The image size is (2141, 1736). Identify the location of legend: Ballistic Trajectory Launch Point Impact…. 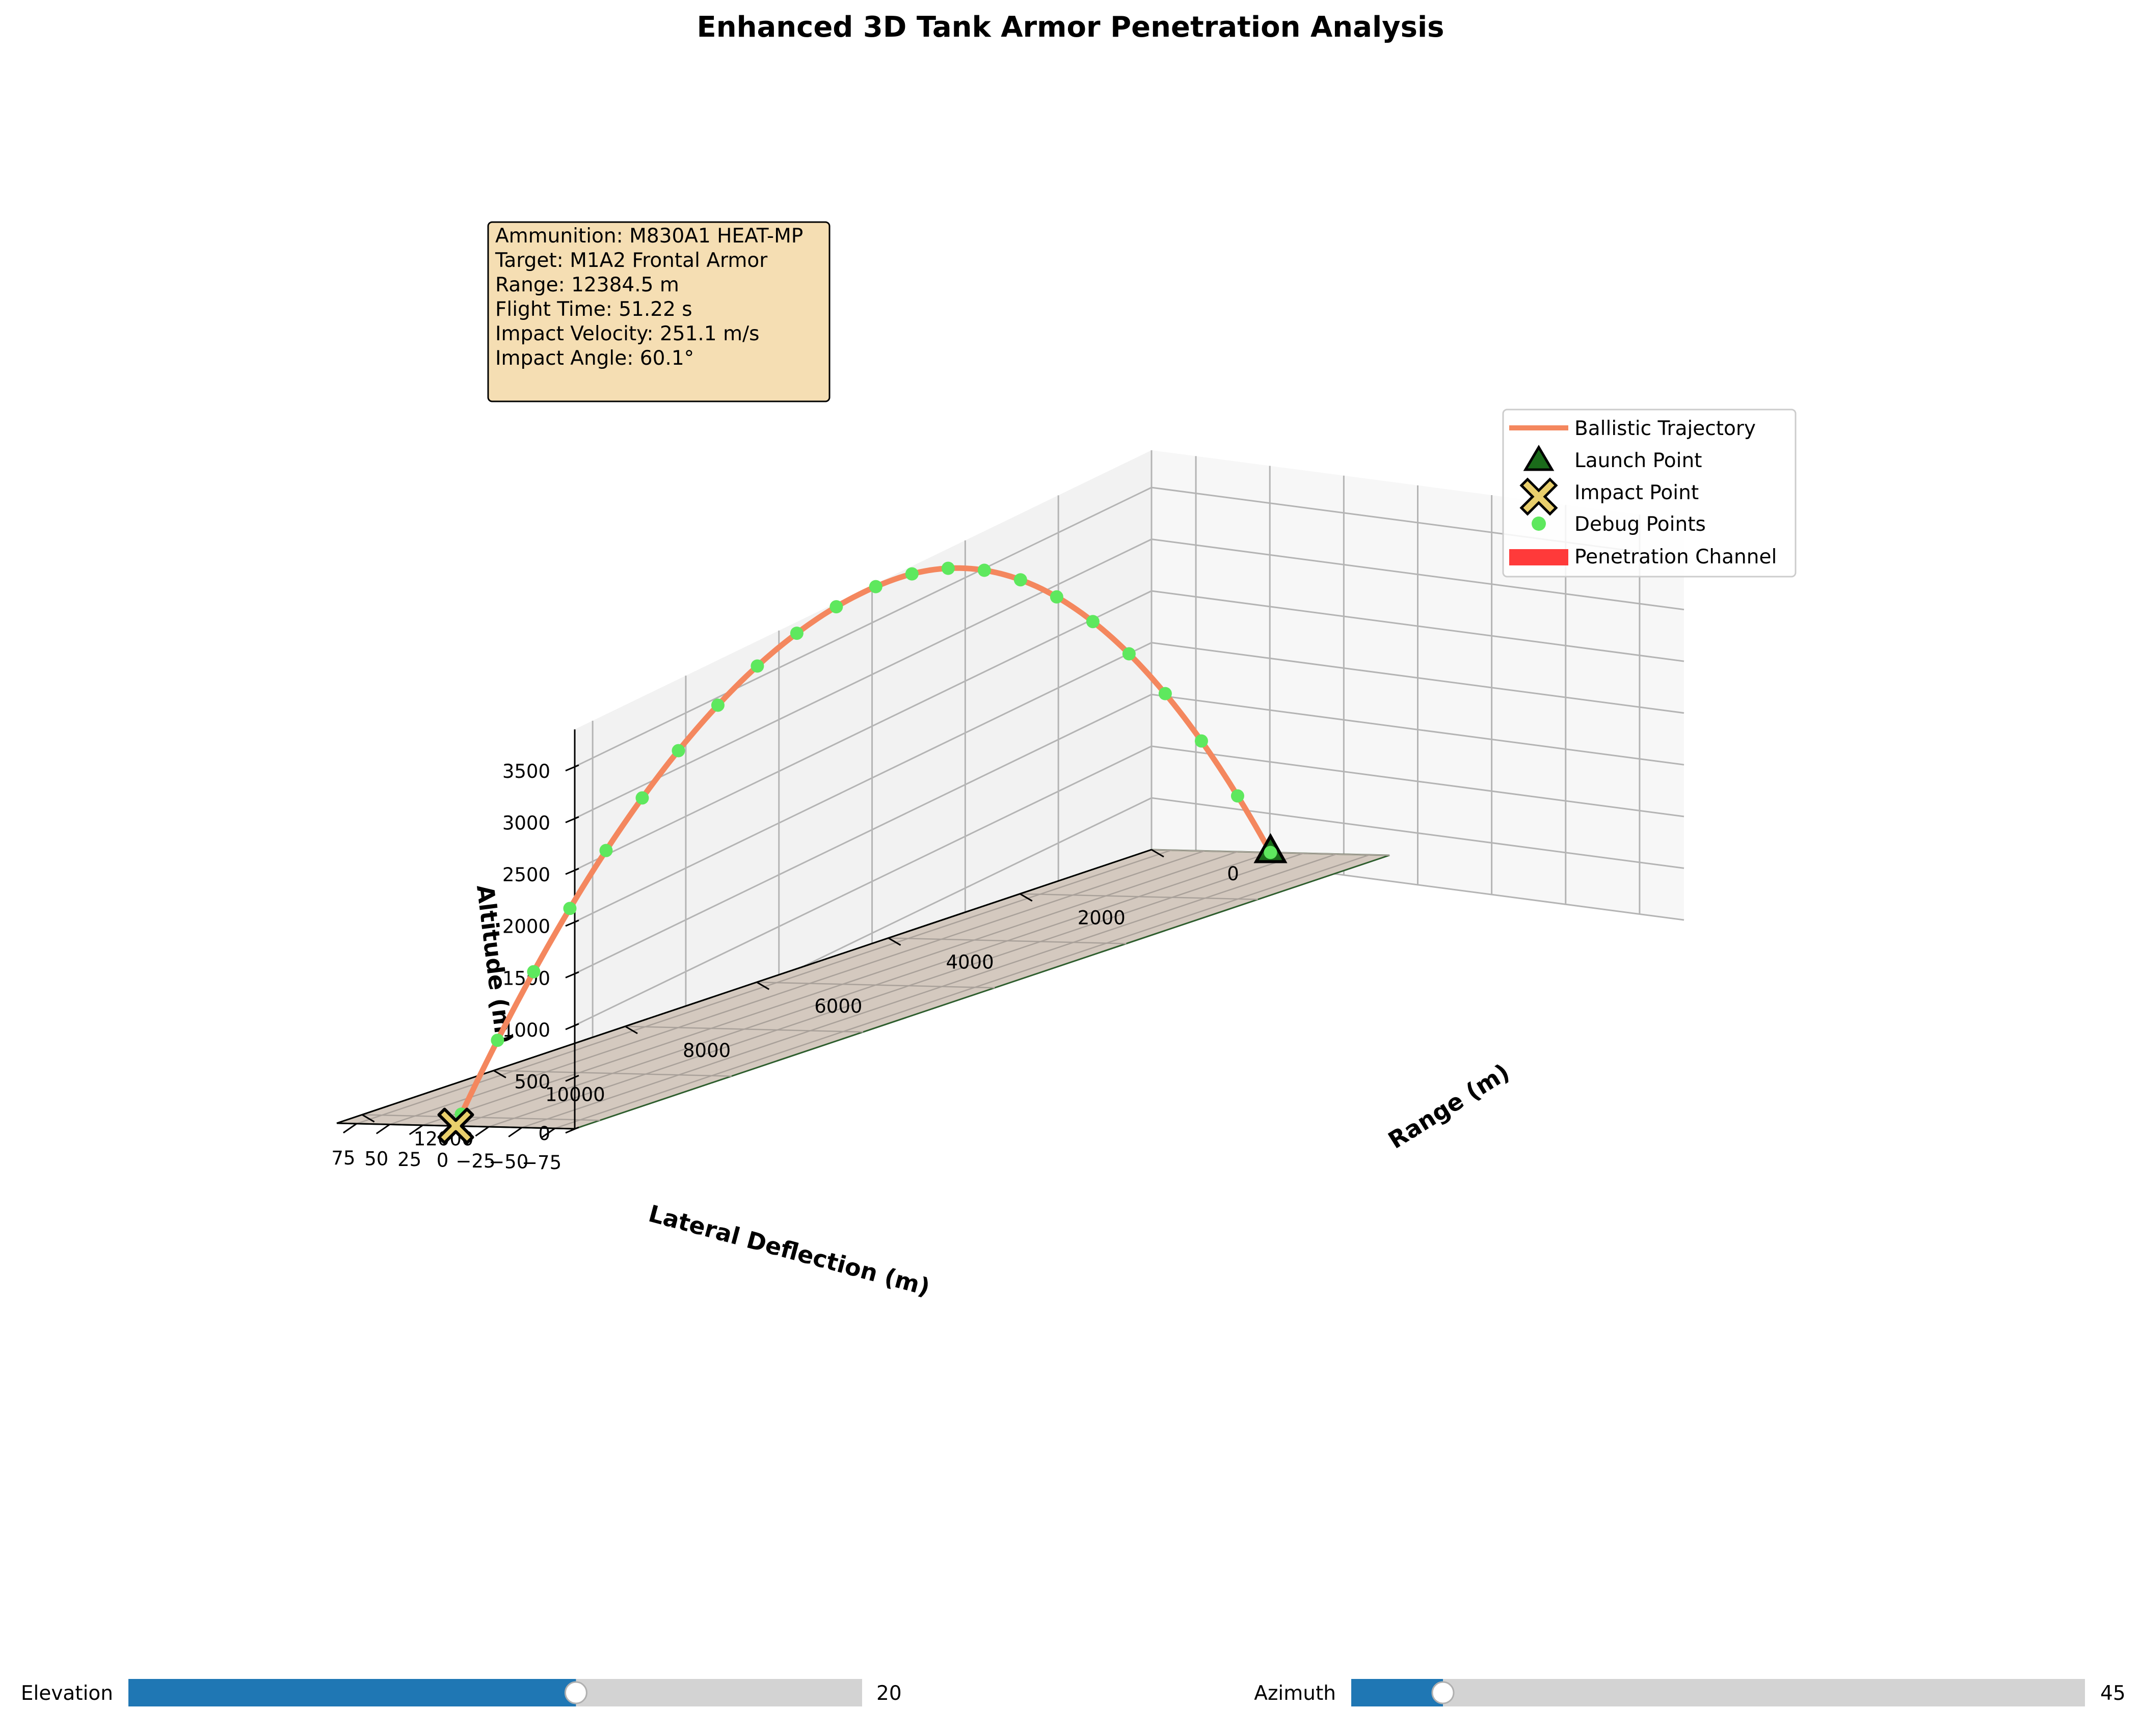
(1649, 493).